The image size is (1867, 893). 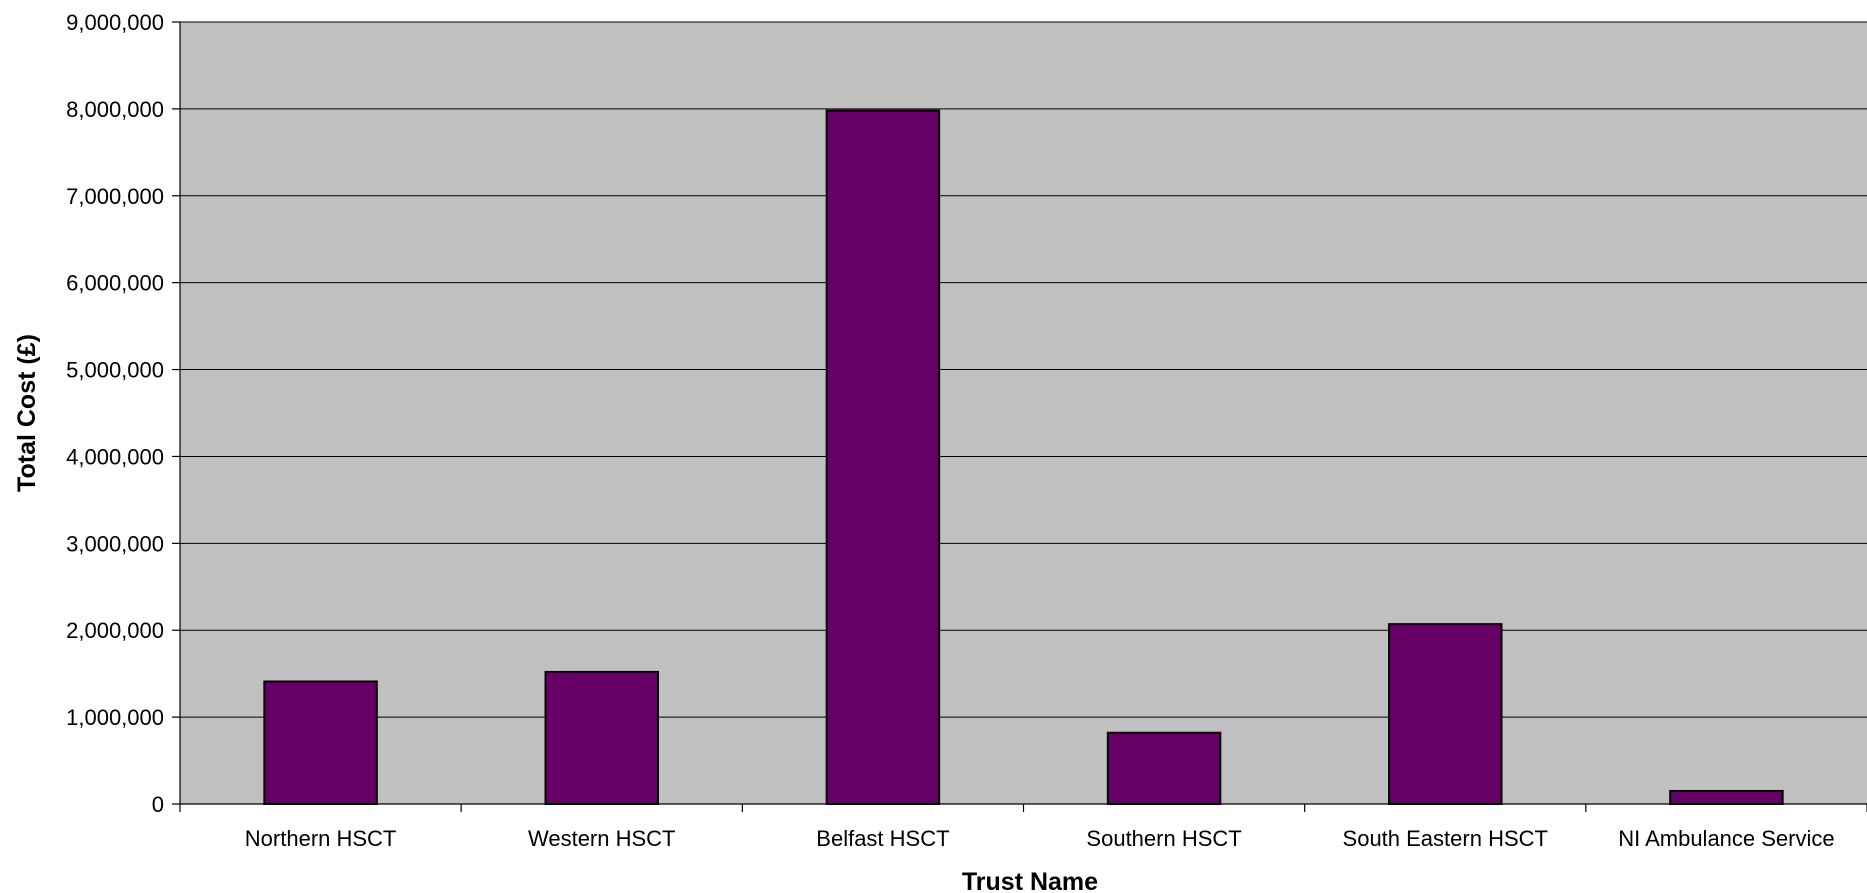 I want to click on x-tick-label: Belfast HSCT, so click(x=882, y=838).